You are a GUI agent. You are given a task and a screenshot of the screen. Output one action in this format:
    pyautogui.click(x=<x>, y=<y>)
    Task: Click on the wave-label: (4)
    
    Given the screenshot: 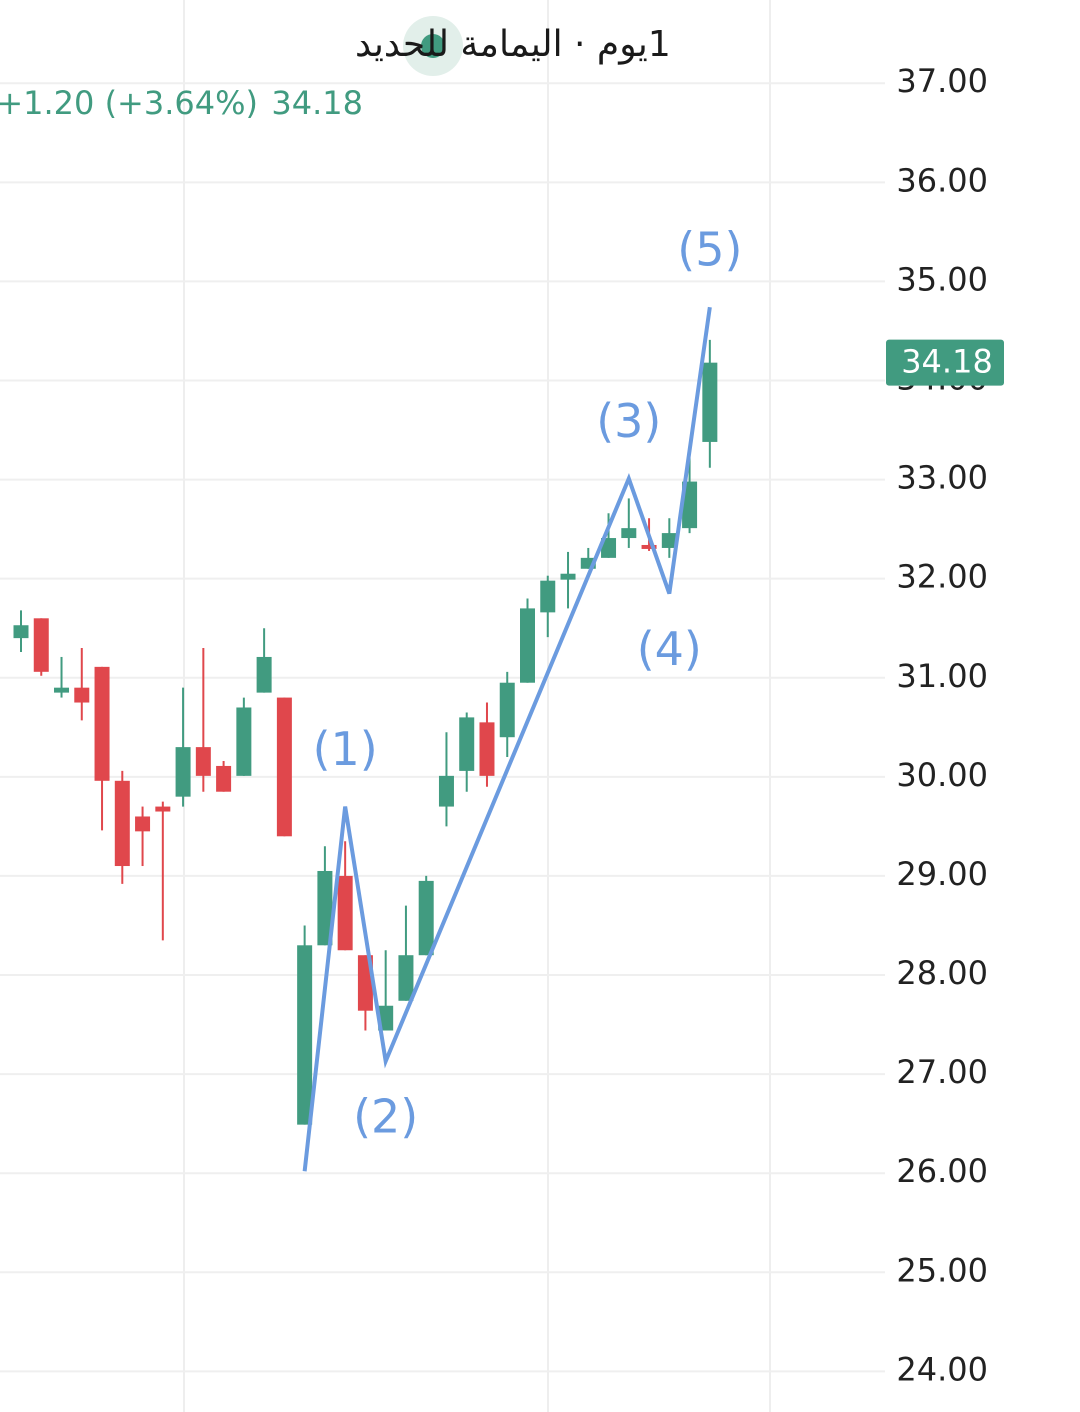 What is the action you would take?
    pyautogui.click(x=669, y=649)
    